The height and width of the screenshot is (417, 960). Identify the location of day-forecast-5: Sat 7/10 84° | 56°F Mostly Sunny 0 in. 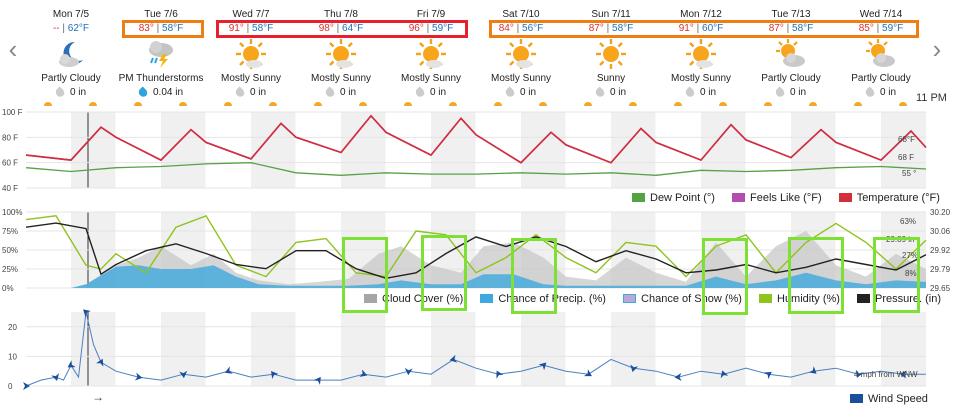
(521, 54).